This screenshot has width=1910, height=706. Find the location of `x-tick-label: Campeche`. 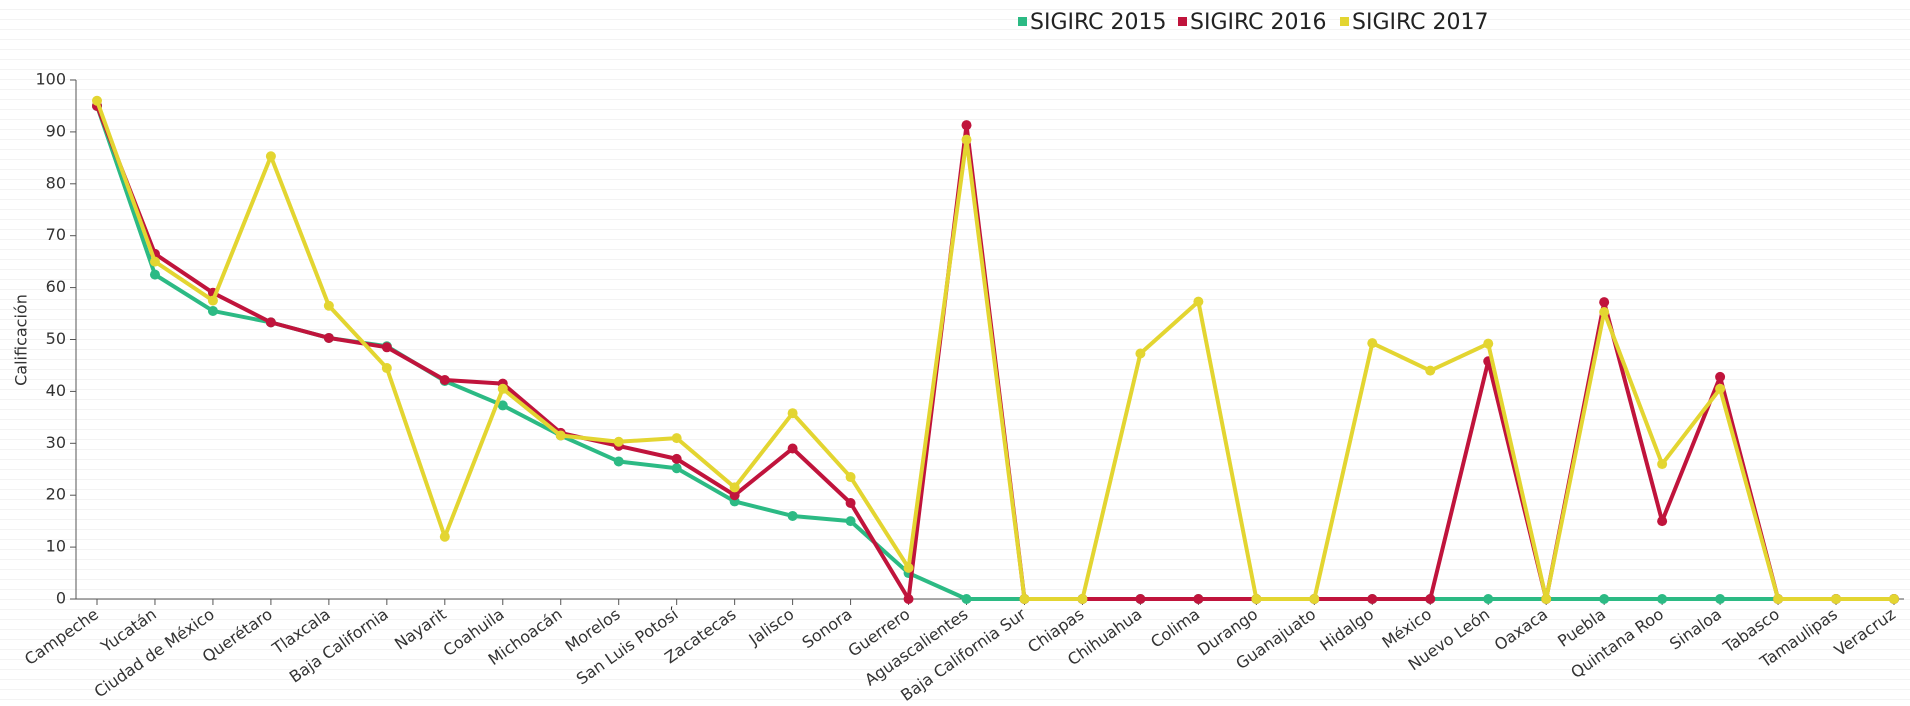

x-tick-label: Campeche is located at coordinates (61, 636).